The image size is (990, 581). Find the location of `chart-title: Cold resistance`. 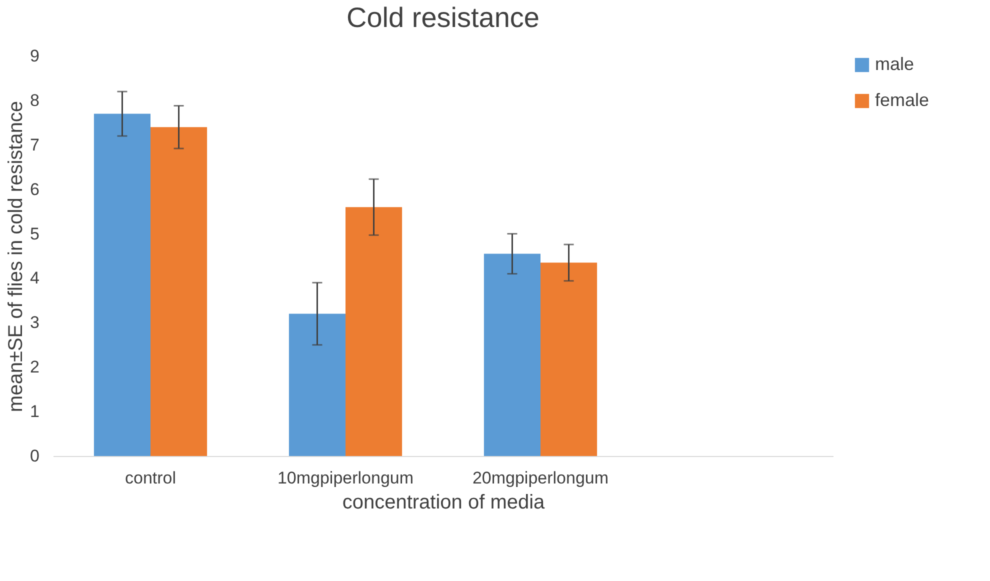

chart-title: Cold resistance is located at coordinates (443, 17).